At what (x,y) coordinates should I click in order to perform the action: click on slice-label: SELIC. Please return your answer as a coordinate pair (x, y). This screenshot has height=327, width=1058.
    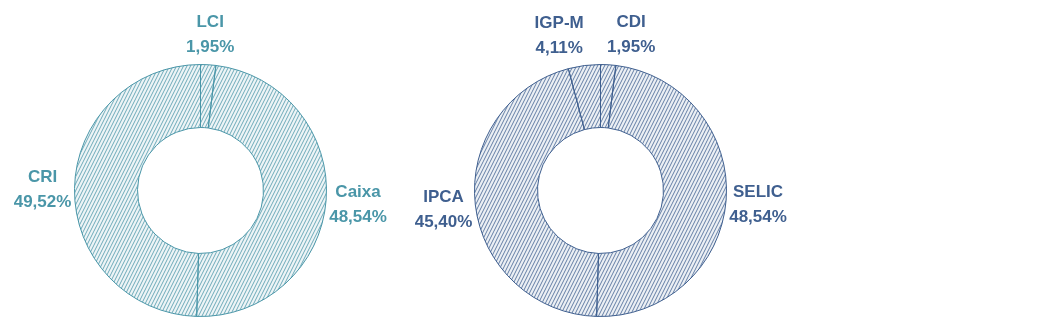
    Looking at the image, I should click on (758, 191).